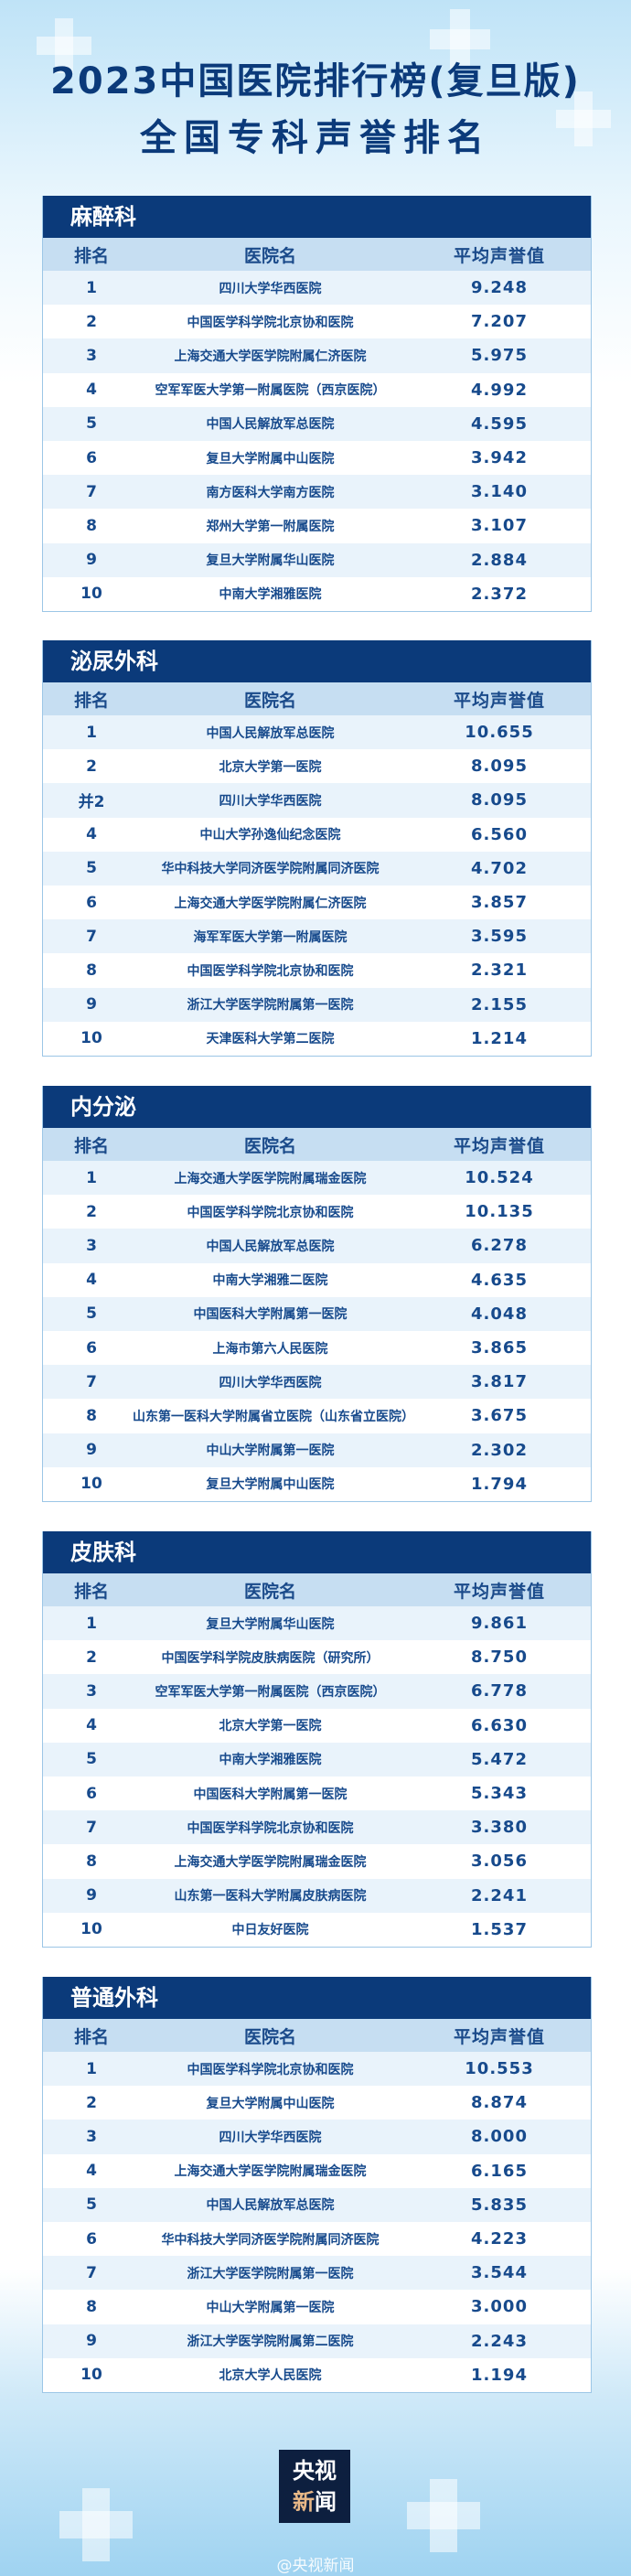 The height and width of the screenshot is (2576, 631). What do you see at coordinates (499, 1895) in the screenshot?
I see `score-cell: 2.241` at bounding box center [499, 1895].